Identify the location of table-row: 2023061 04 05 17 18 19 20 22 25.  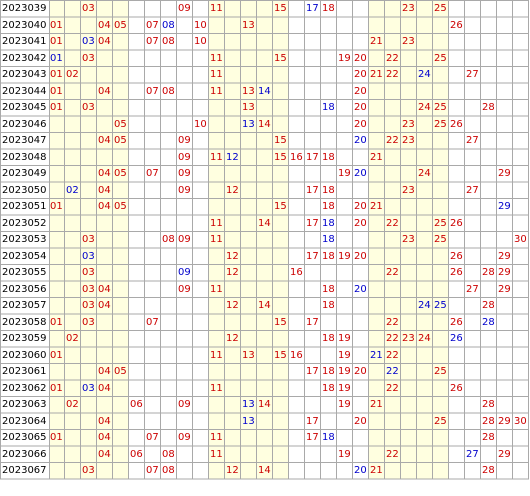
(264, 372).